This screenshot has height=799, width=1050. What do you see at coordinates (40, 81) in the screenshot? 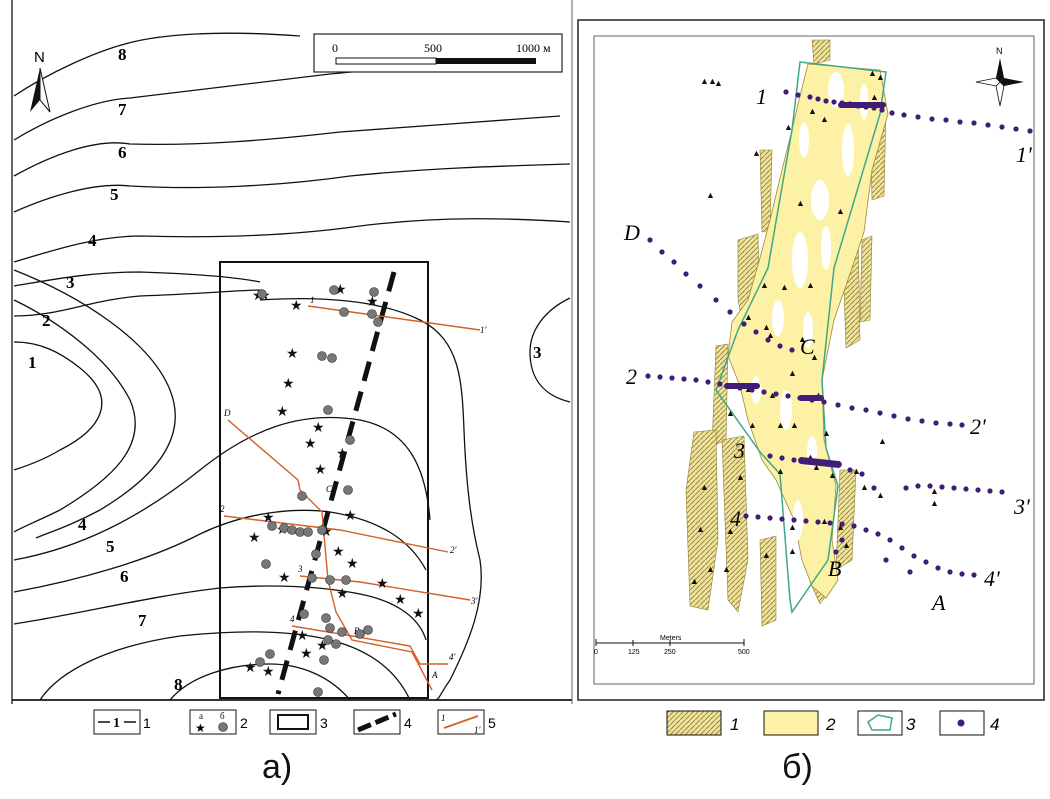
I see `north-arrow-icon: N` at bounding box center [40, 81].